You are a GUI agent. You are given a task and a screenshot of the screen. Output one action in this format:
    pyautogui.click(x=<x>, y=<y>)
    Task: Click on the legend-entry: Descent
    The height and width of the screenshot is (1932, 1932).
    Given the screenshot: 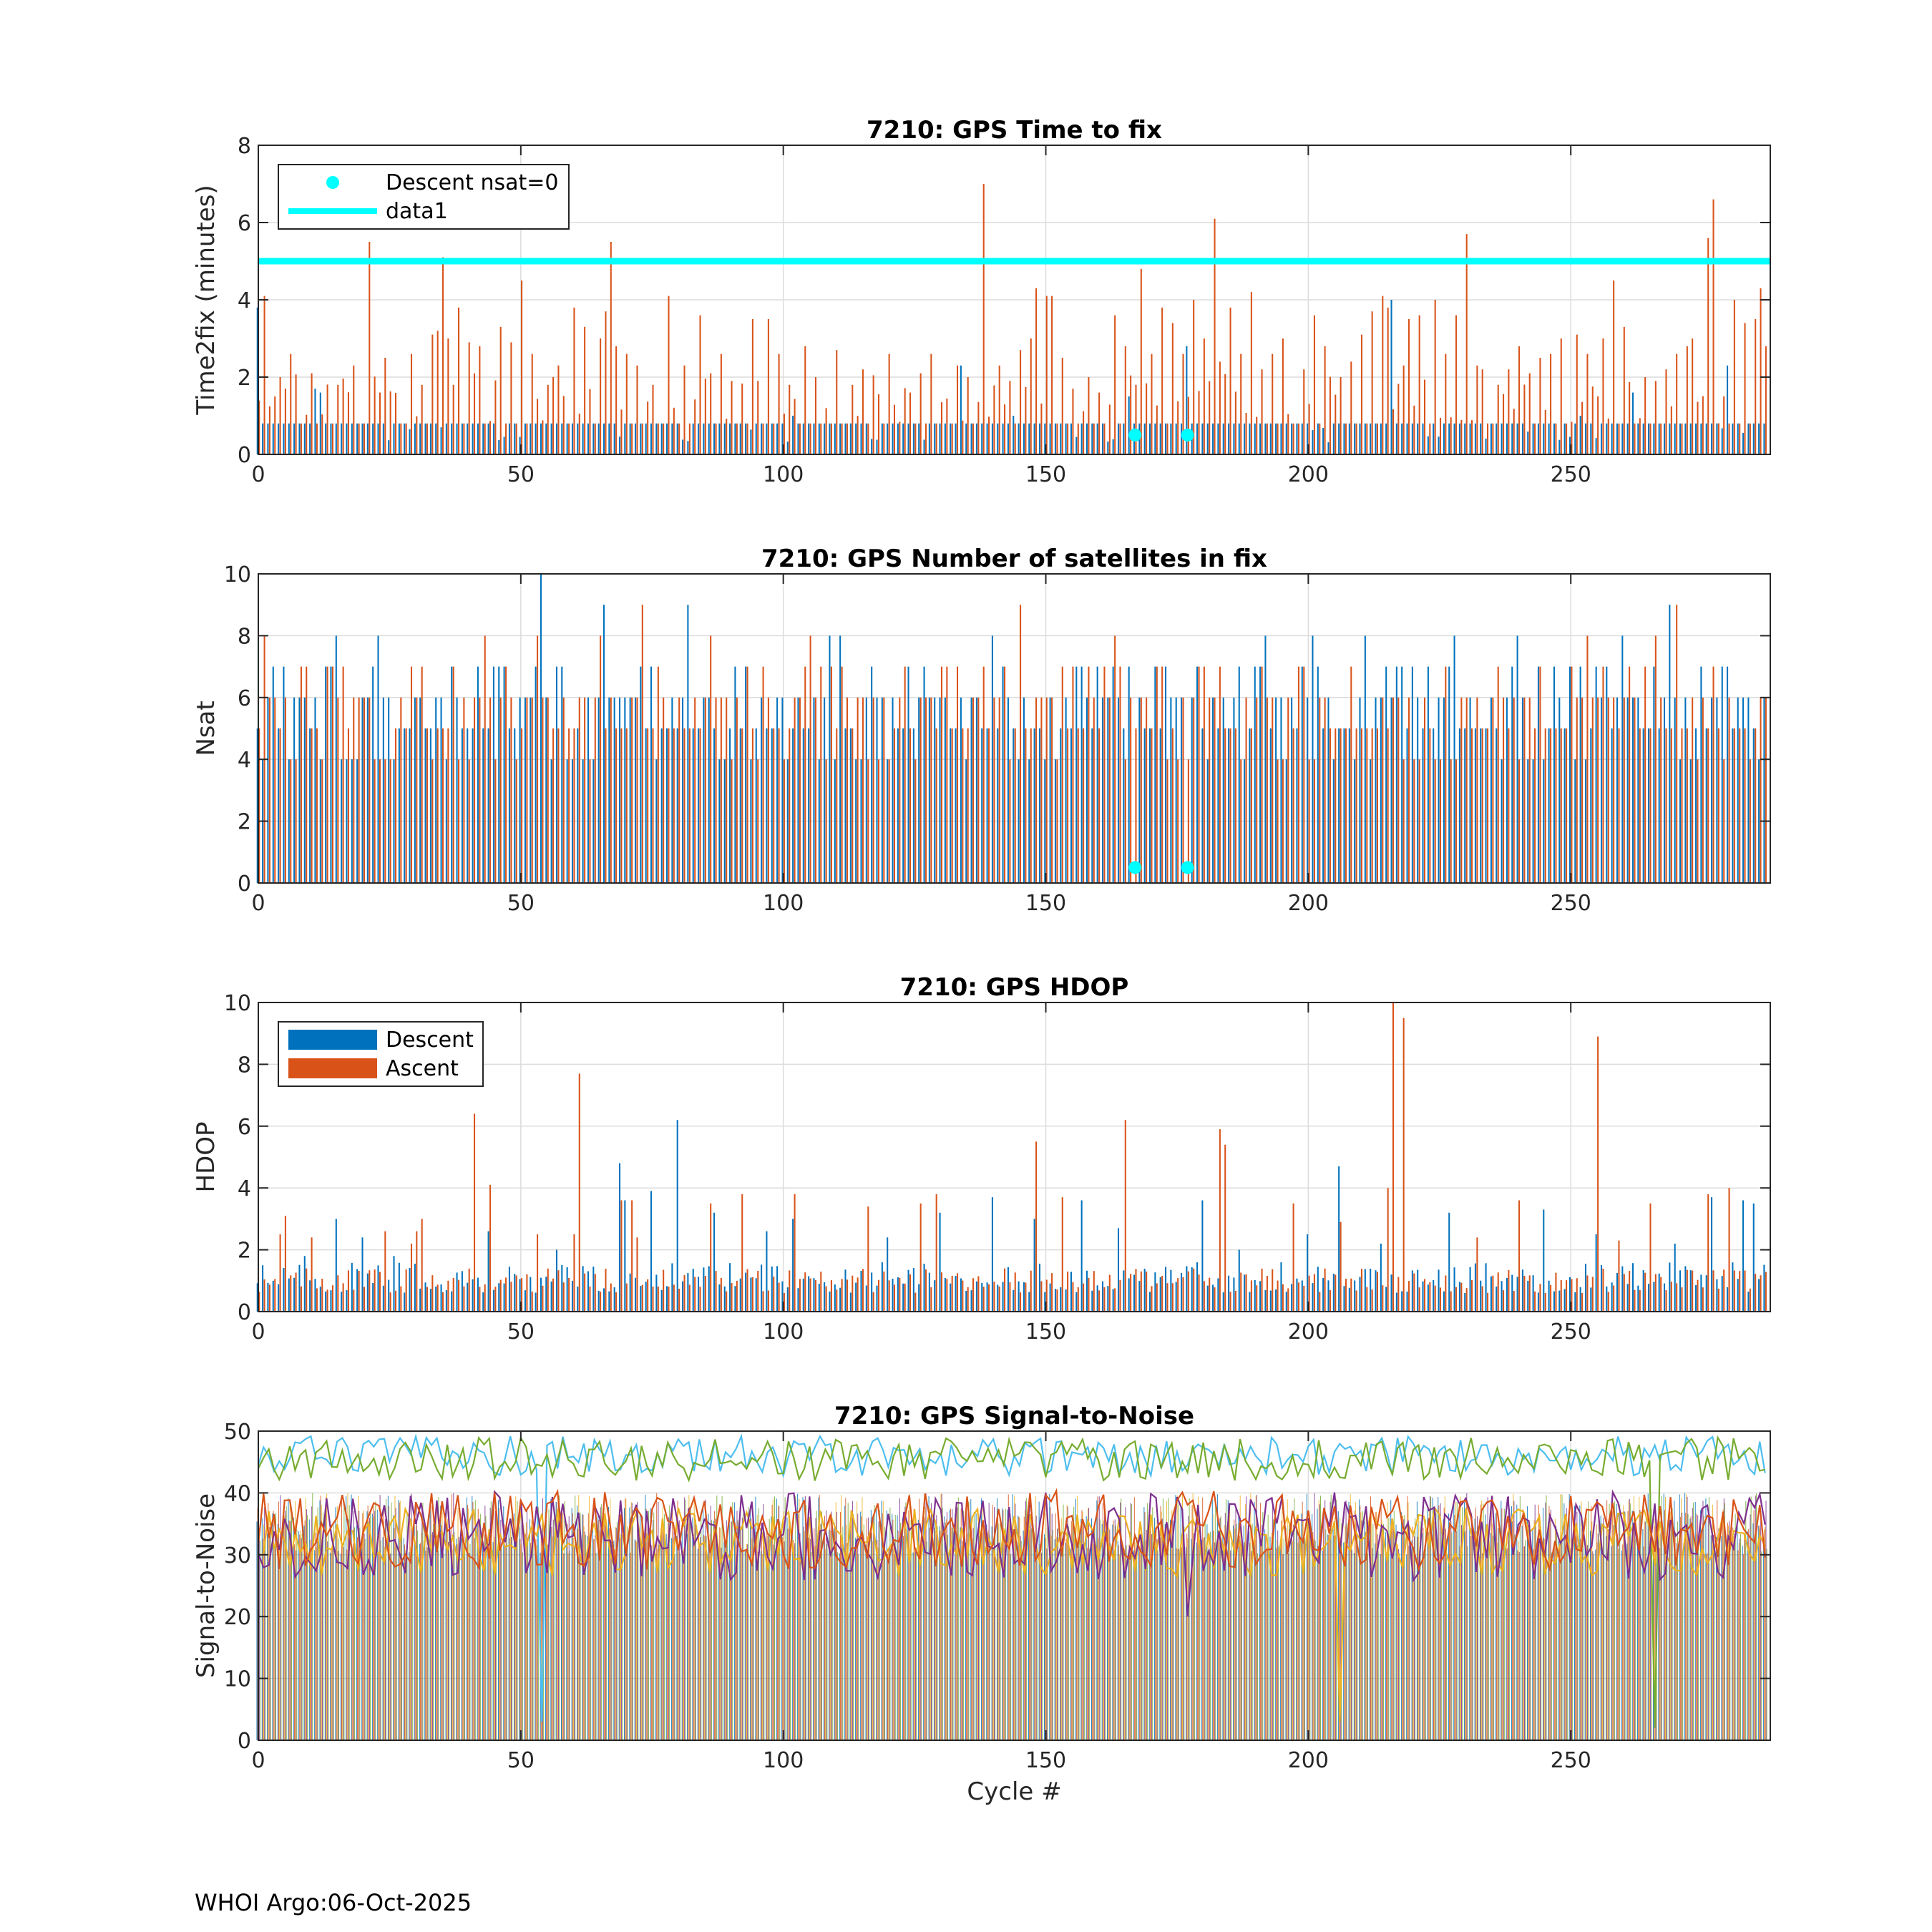 What is the action you would take?
    pyautogui.click(x=430, y=1040)
    